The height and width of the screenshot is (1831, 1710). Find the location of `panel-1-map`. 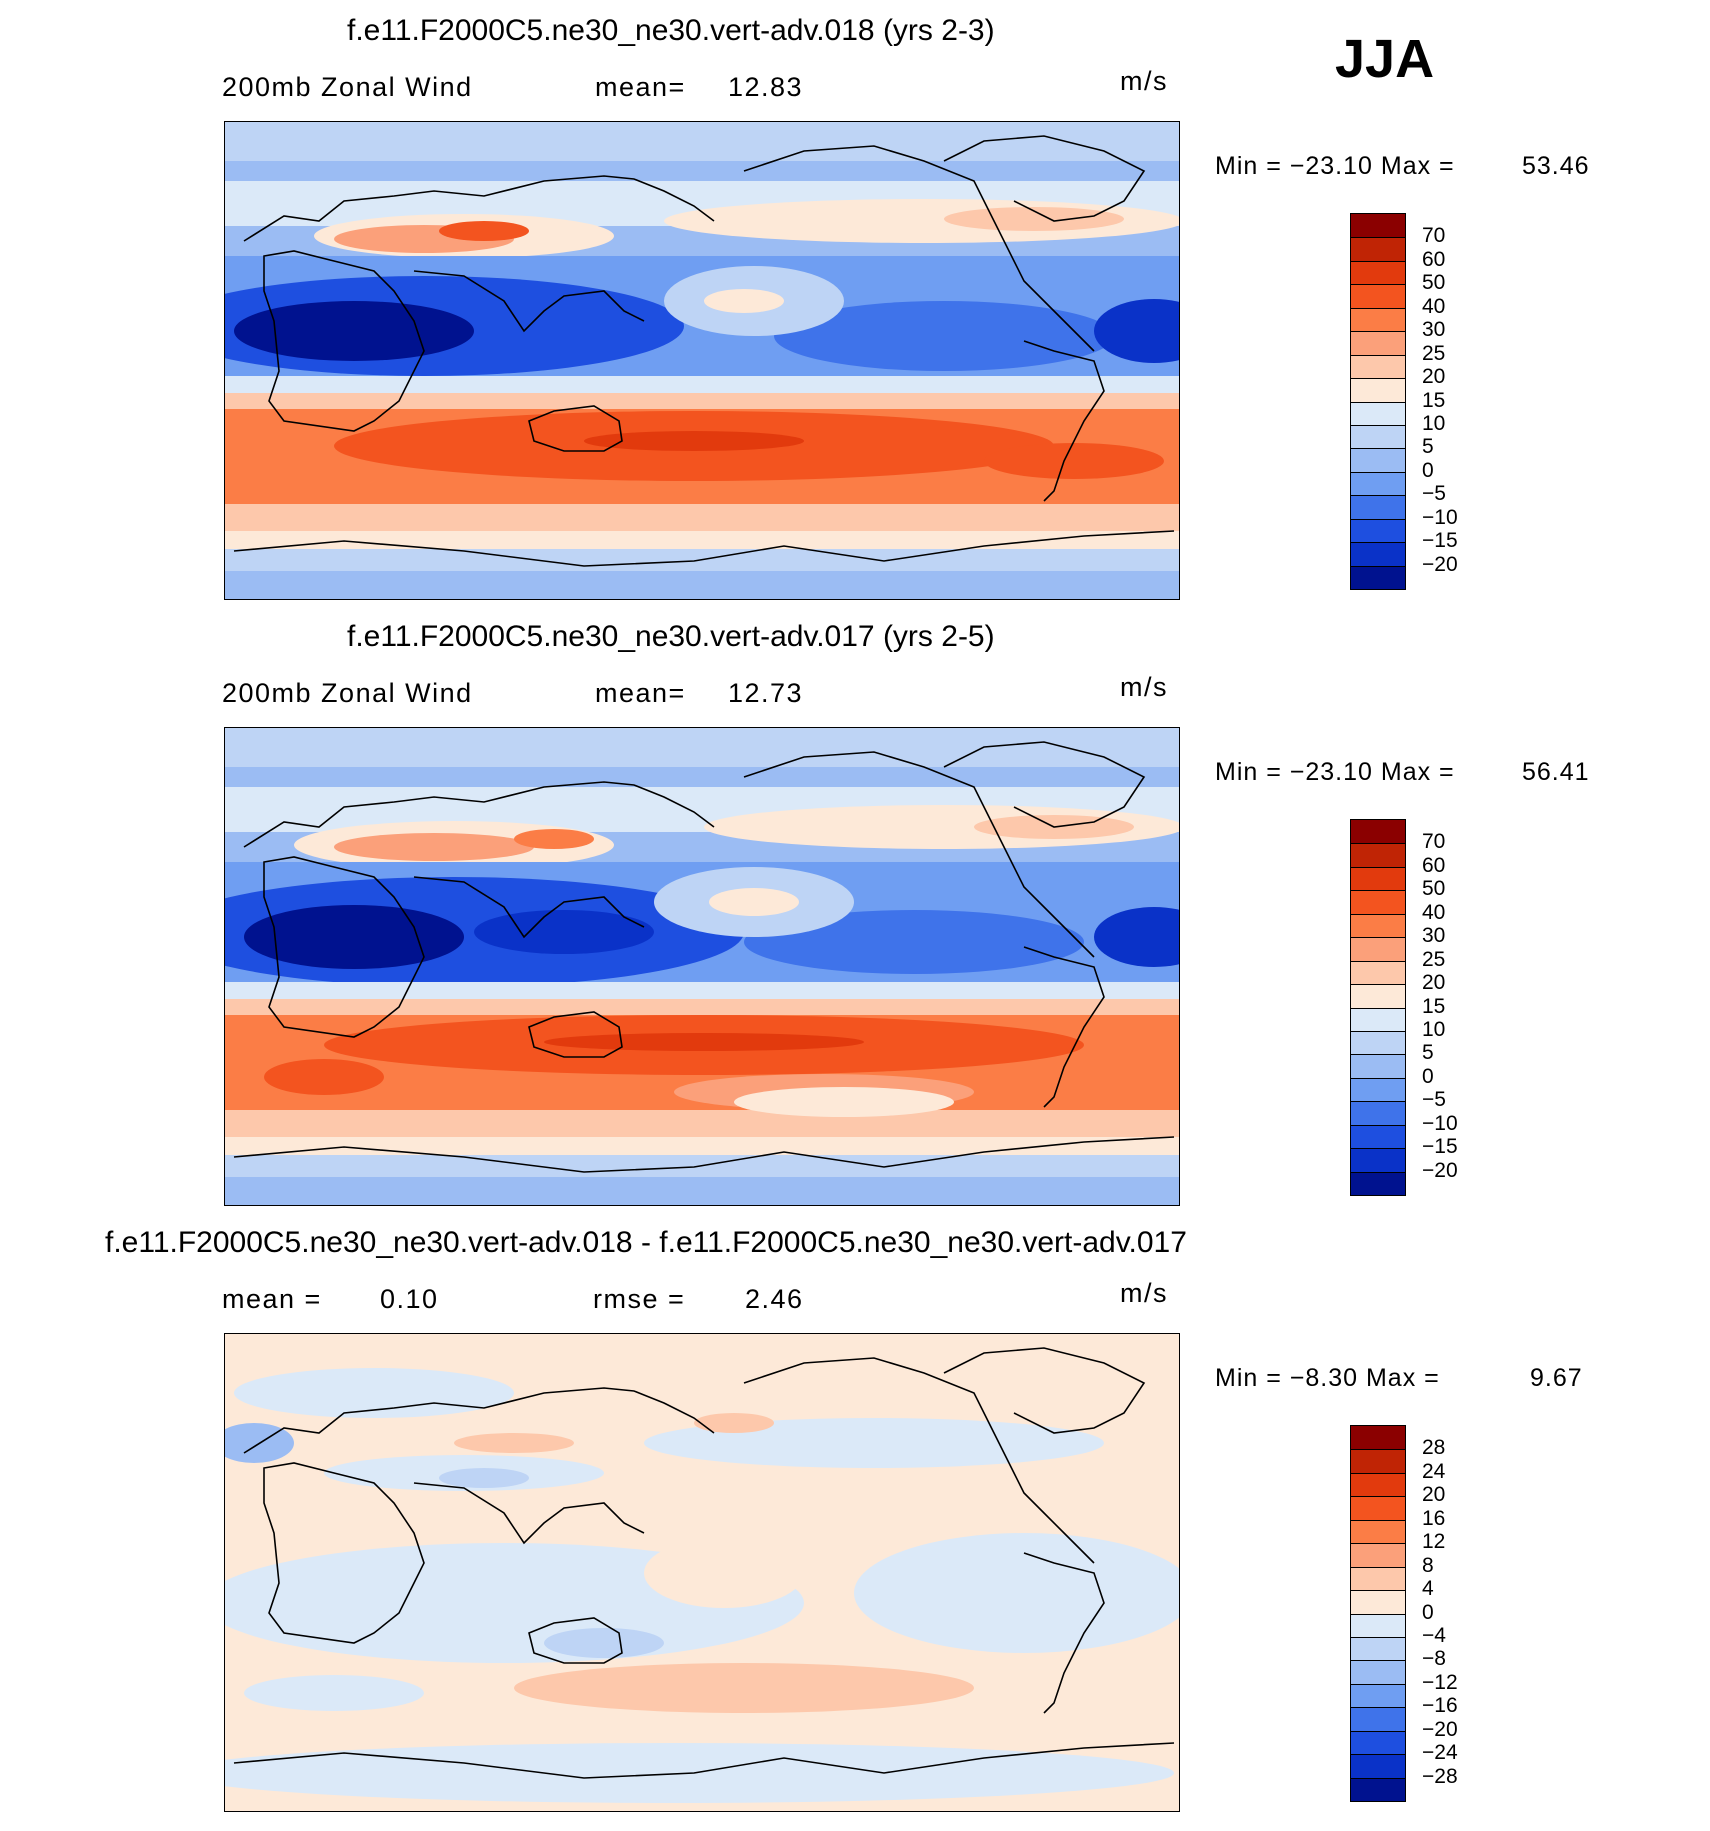

panel-1-map is located at coordinates (702, 360).